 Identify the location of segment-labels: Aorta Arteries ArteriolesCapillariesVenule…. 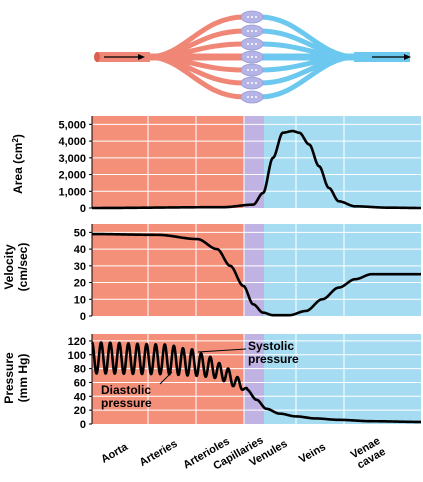
(243, 453).